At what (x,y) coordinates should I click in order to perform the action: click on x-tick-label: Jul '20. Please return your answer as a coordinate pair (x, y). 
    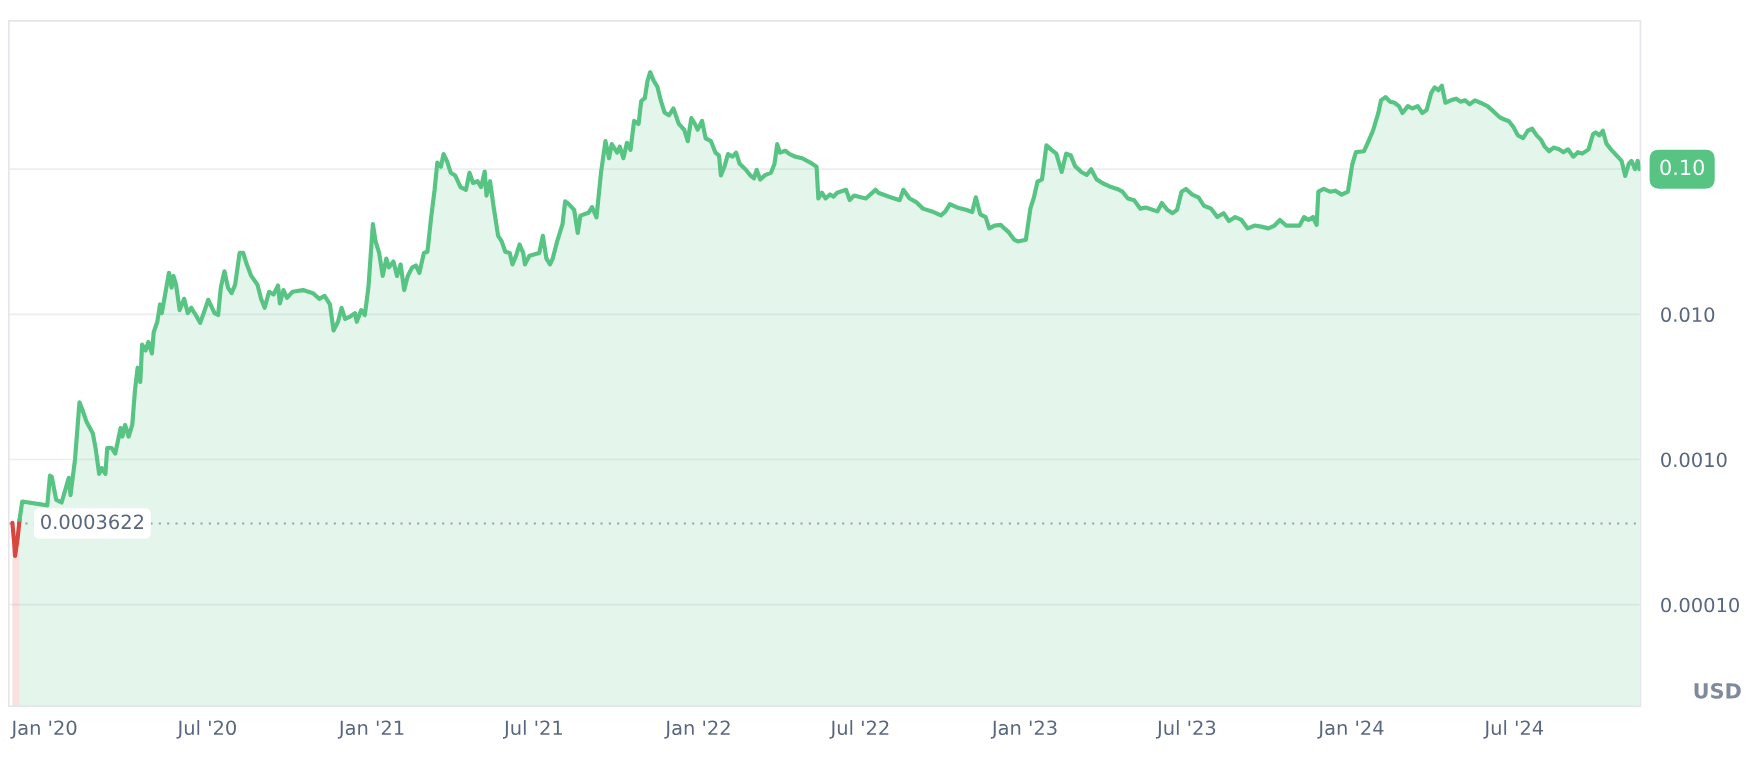
    Looking at the image, I should click on (206, 729).